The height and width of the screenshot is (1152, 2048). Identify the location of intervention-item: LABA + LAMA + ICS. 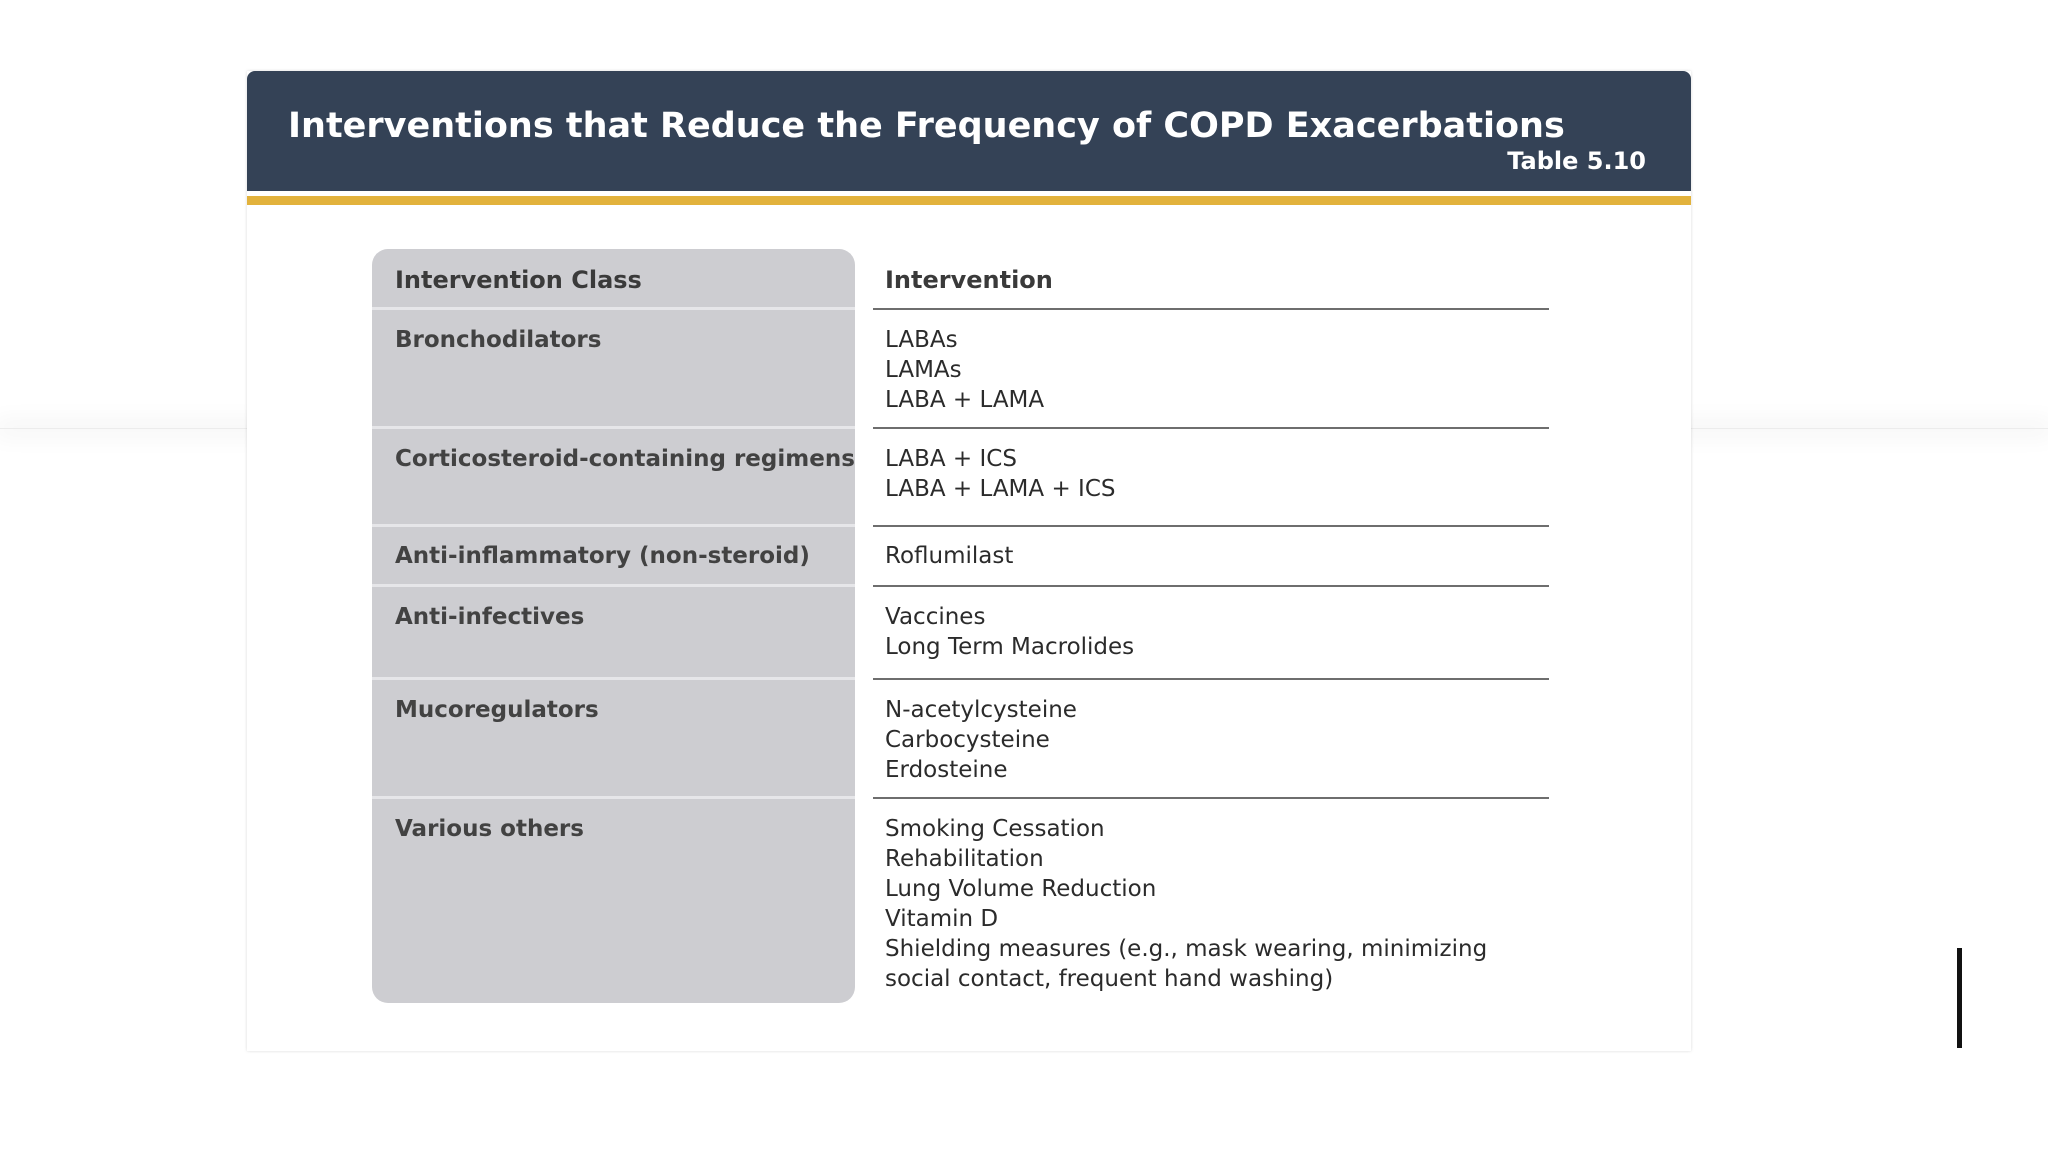
(1000, 489).